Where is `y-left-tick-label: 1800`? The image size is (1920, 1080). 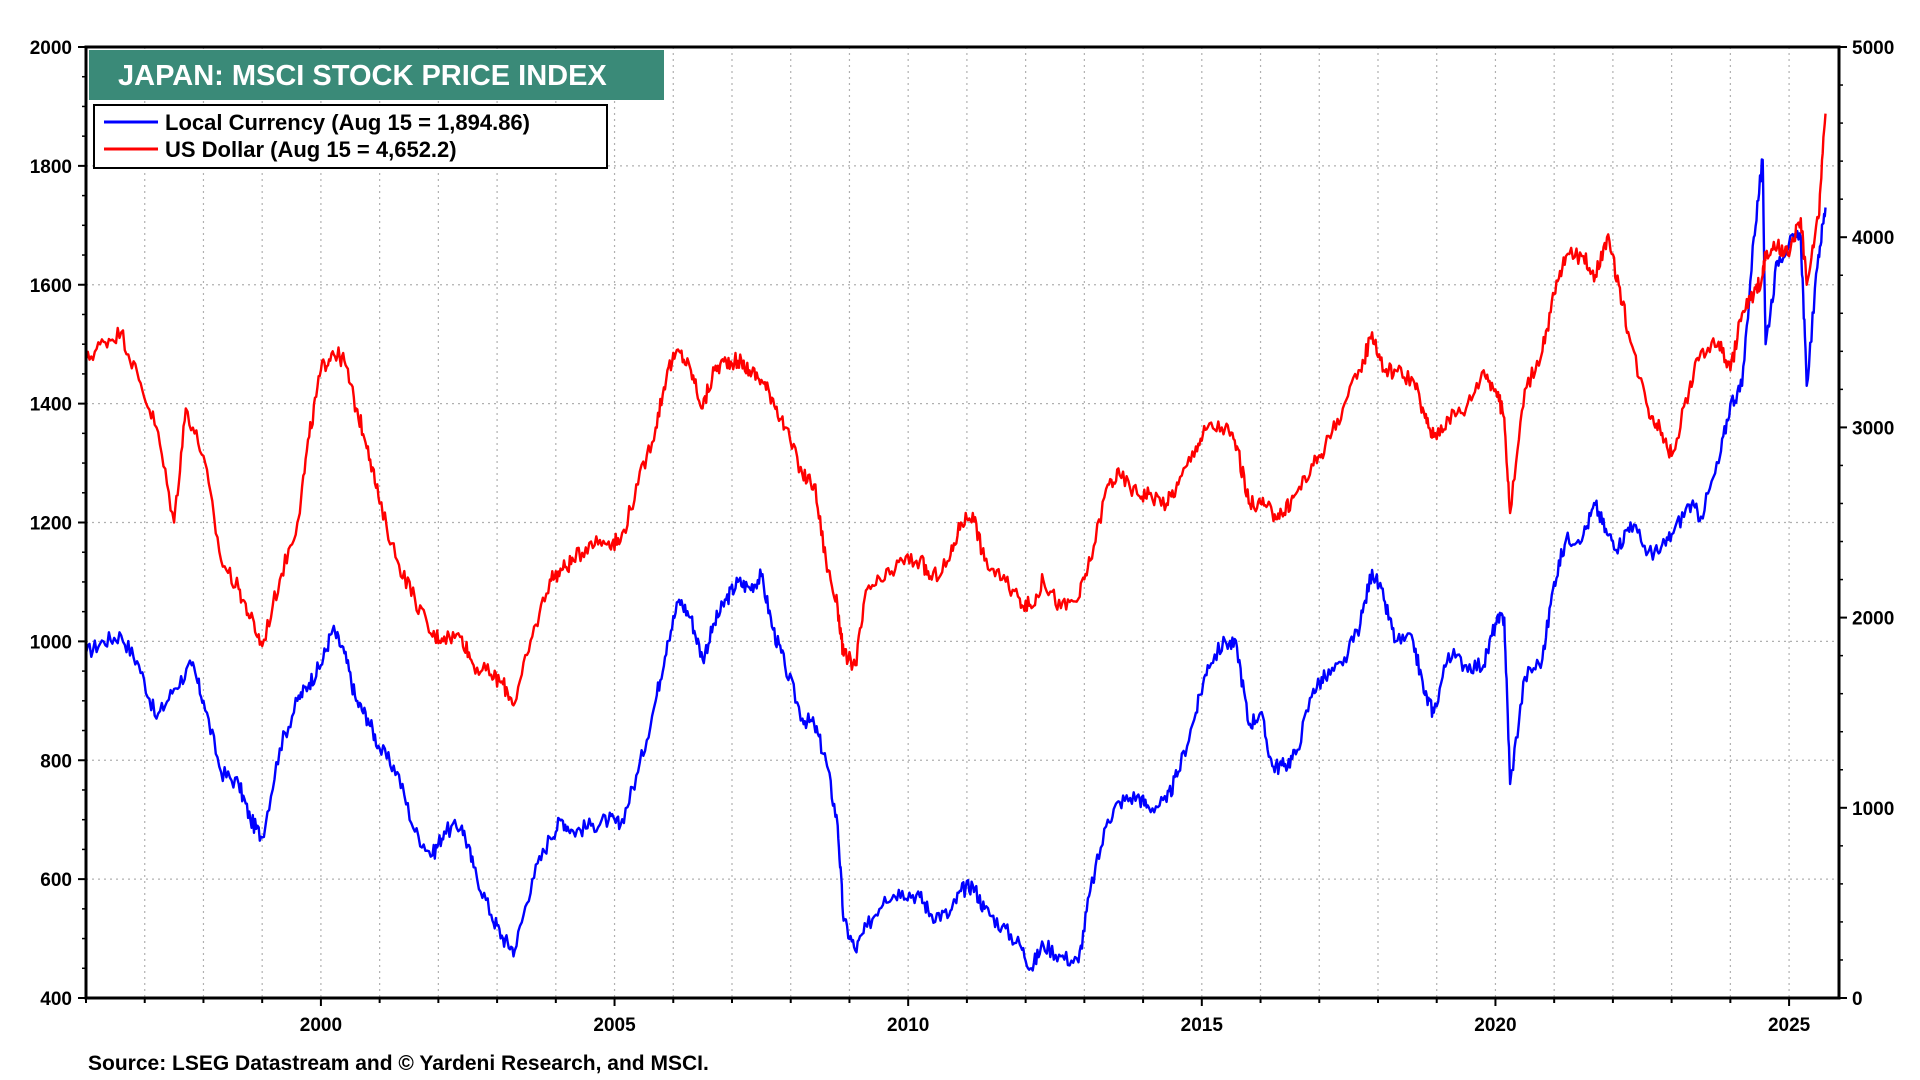 y-left-tick-label: 1800 is located at coordinates (51, 167).